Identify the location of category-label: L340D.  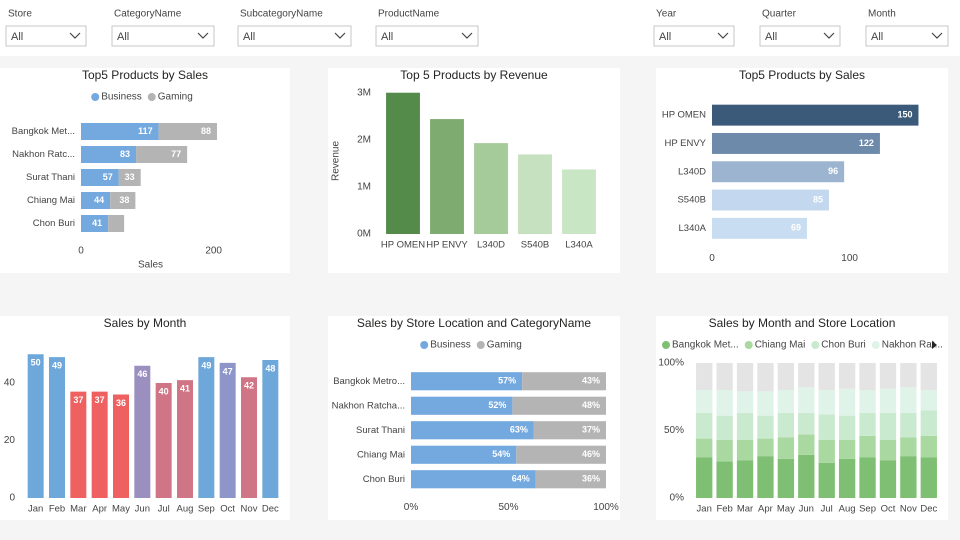
(692, 171).